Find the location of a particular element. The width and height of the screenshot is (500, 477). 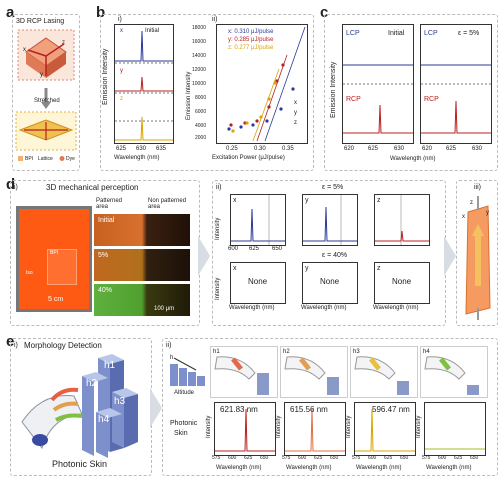

e-spectrum-h3 is located at coordinates (385, 429).